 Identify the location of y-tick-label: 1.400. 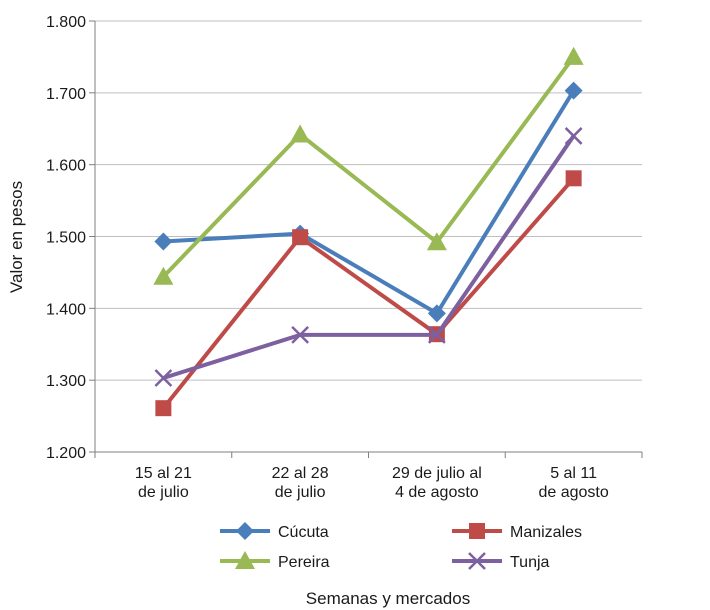
(66, 309).